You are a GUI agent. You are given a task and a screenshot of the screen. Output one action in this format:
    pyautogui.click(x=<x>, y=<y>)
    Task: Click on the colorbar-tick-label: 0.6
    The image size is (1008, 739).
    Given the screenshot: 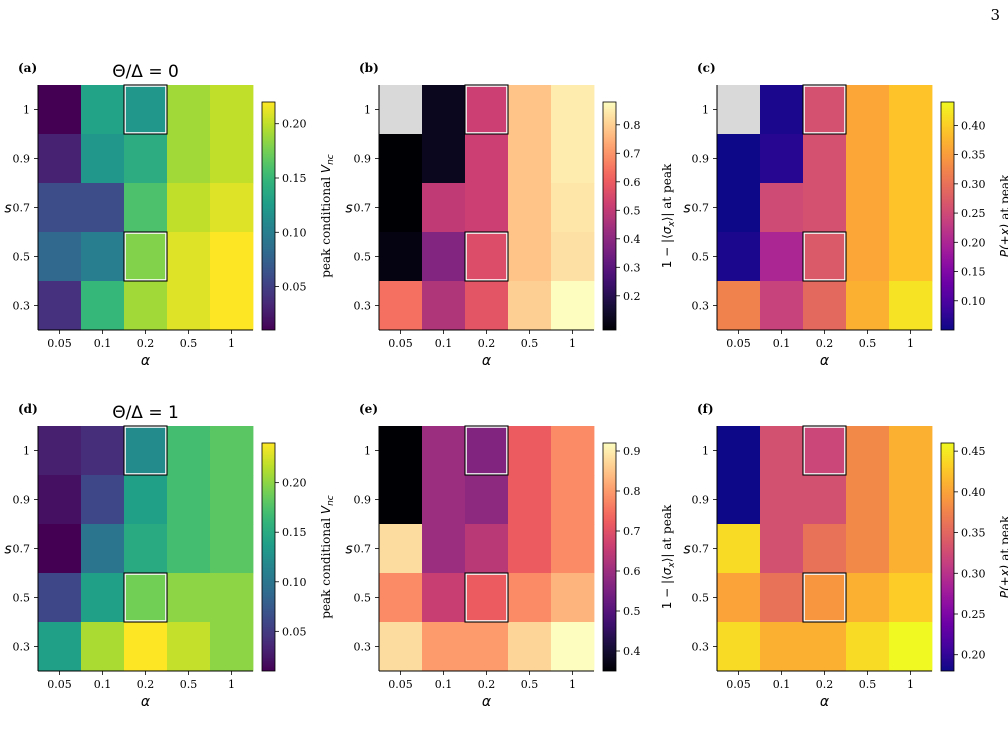 What is the action you would take?
    pyautogui.click(x=632, y=571)
    